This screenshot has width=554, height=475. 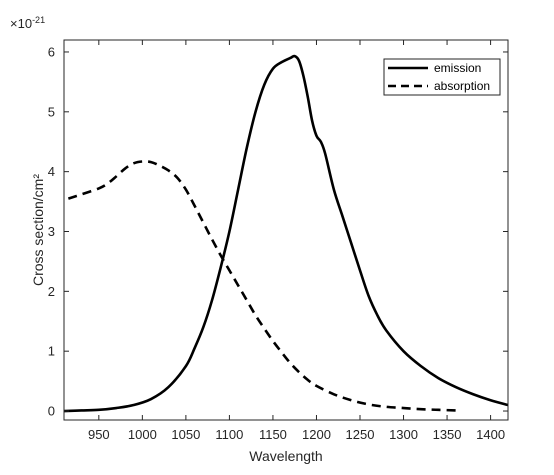 What do you see at coordinates (27, 23) in the screenshot?
I see `y-axis-multiplier: ×10⁻²¹` at bounding box center [27, 23].